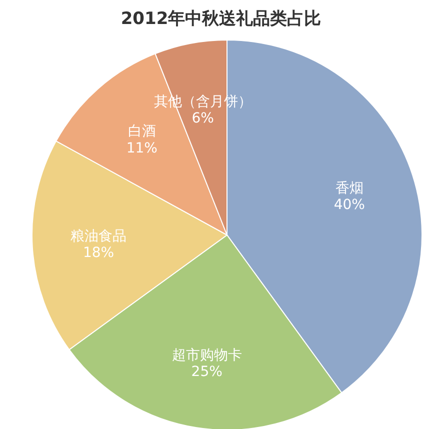 The width and height of the screenshot is (442, 429). I want to click on data-label: 11%, so click(142, 148).